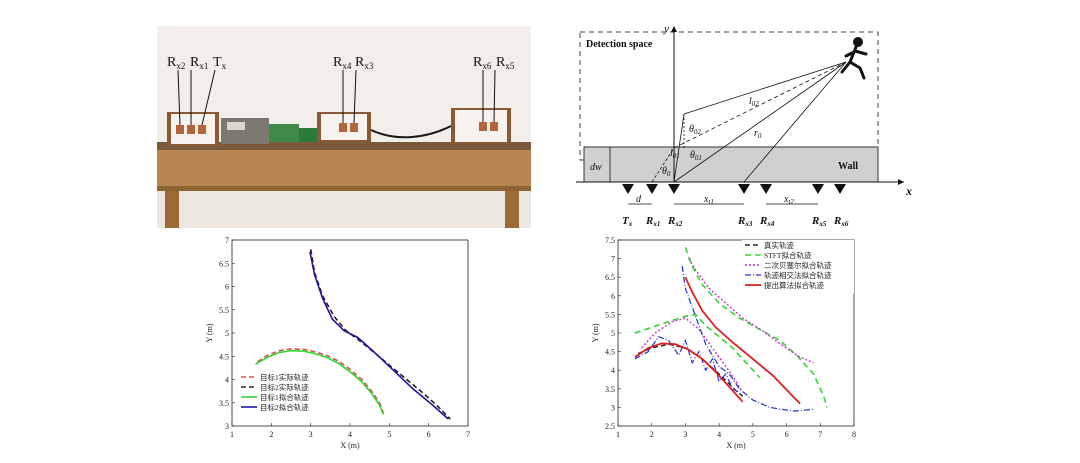  What do you see at coordinates (284, 397) in the screenshot?
I see `legend-label: 目标1拟合轨迹` at bounding box center [284, 397].